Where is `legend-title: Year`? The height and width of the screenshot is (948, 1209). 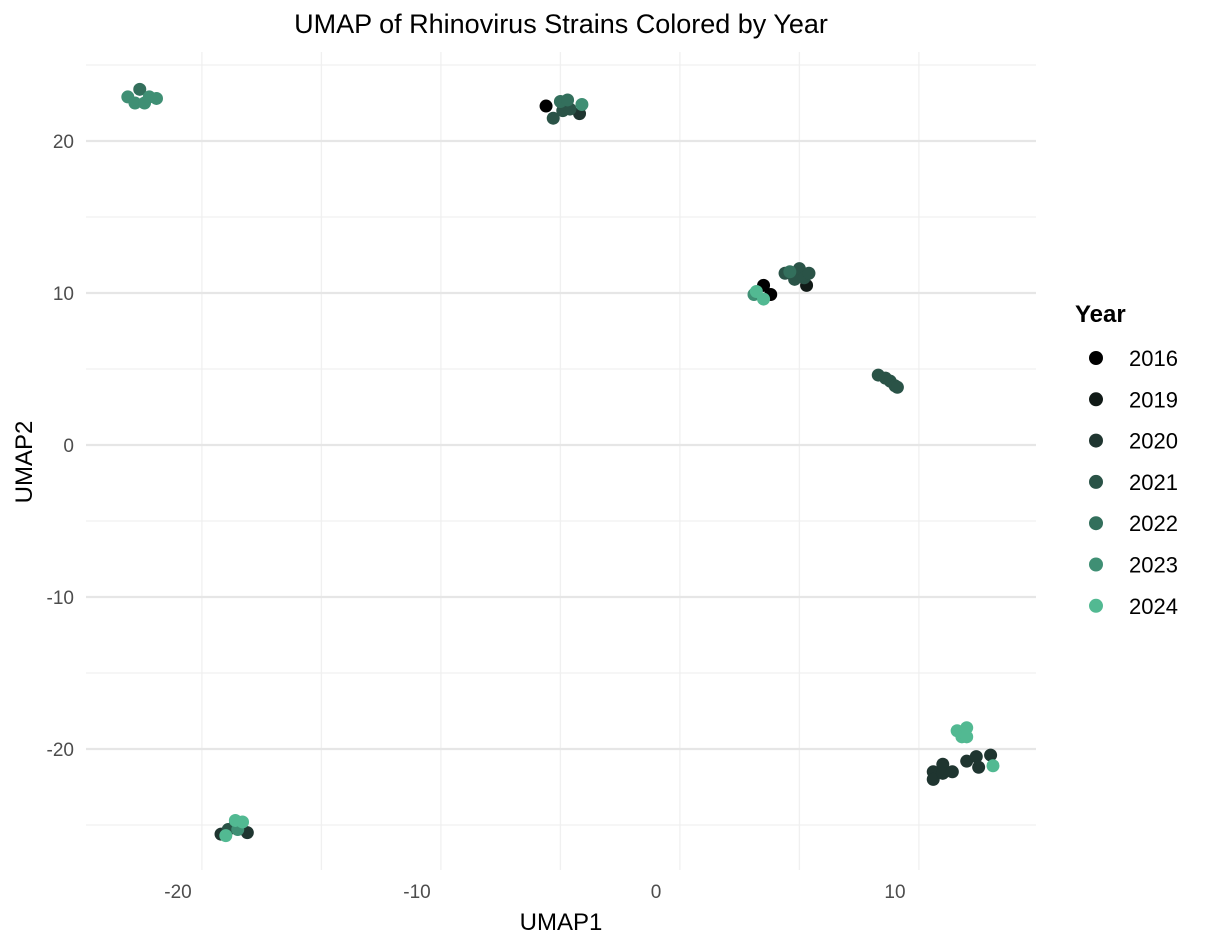 legend-title: Year is located at coordinates (1100, 314).